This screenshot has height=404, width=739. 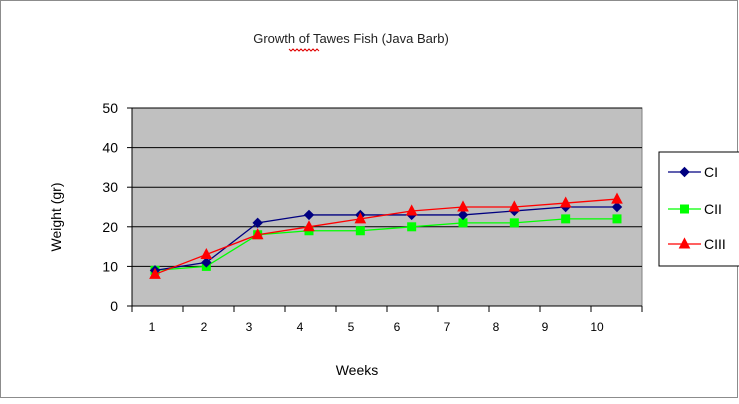 I want to click on series-line-ciii, so click(x=386, y=236).